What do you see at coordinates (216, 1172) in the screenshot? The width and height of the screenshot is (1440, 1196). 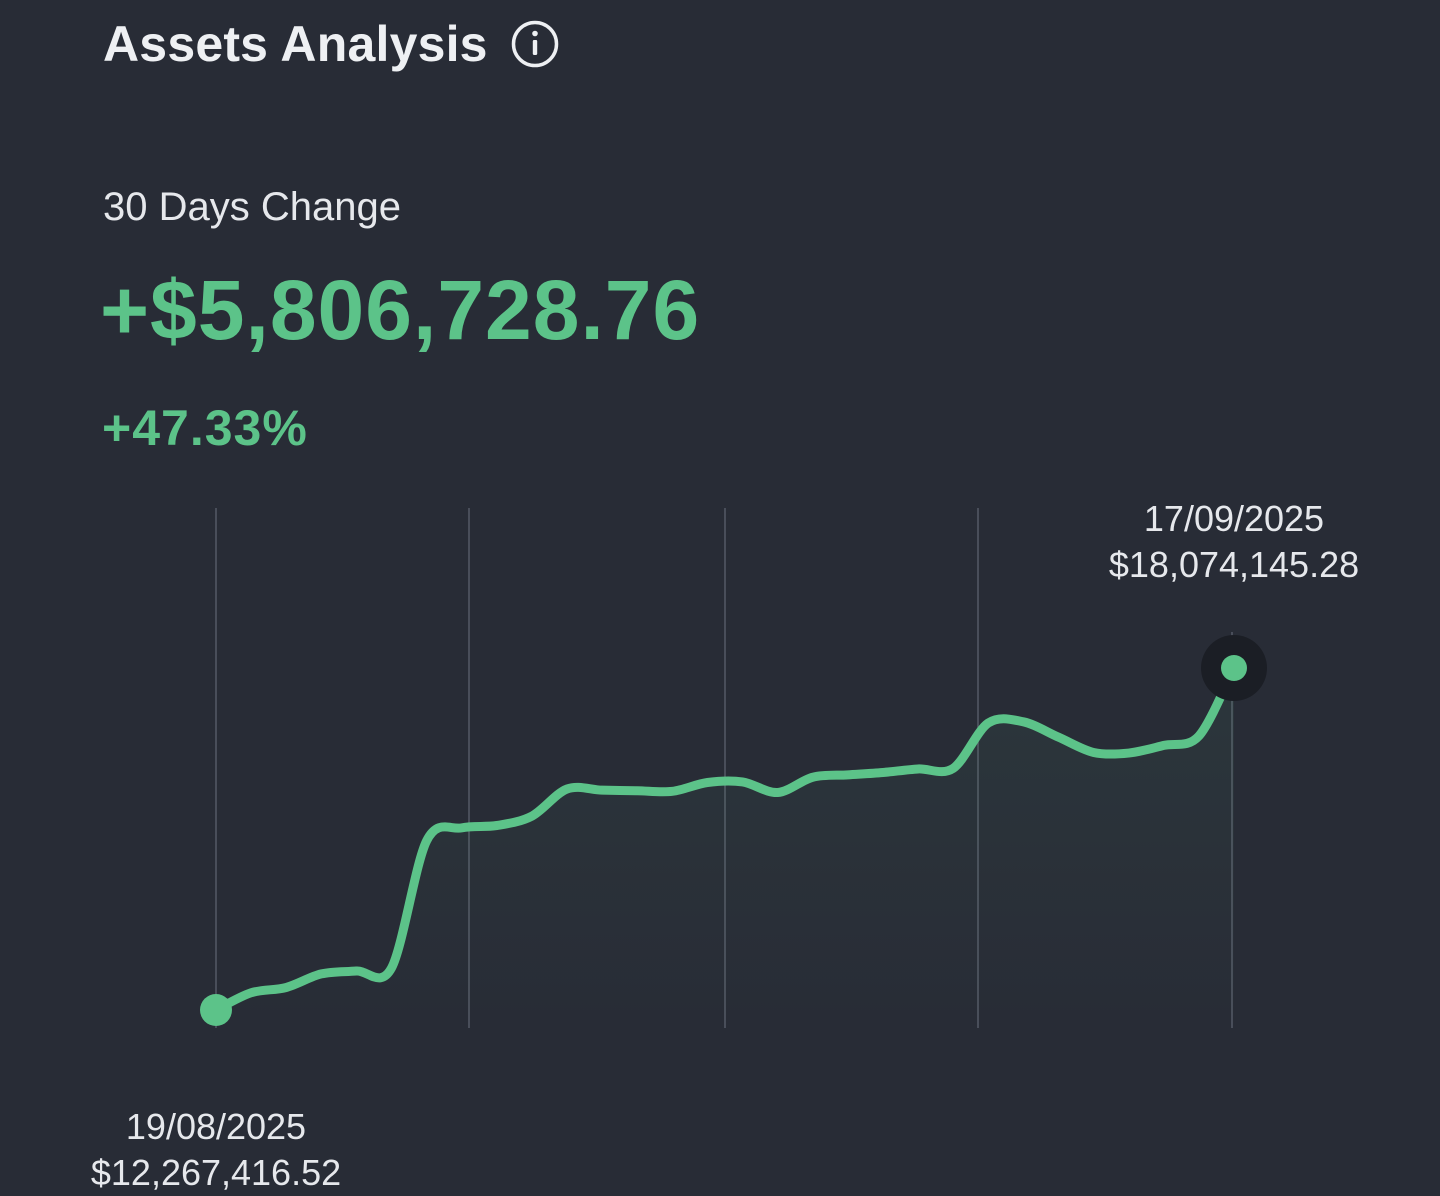 I see `start-value: $12,267,416.52` at bounding box center [216, 1172].